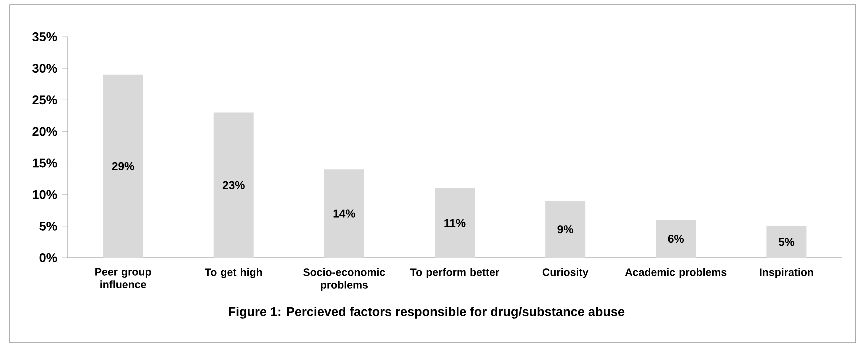  Describe the element at coordinates (124, 278) in the screenshot. I see `x-tick-label: Peer group influence` at that location.